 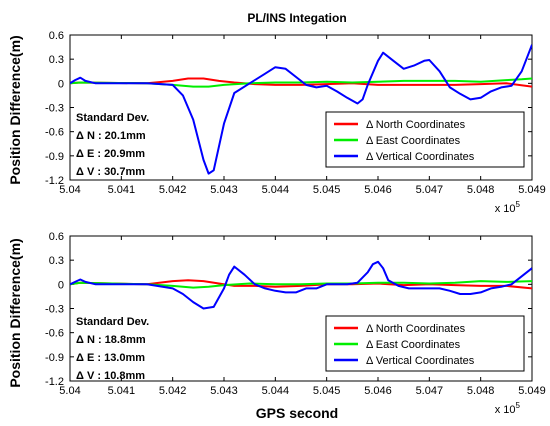 I want to click on bottom-y-axis-label: Position Difference(m), so click(x=15, y=312).